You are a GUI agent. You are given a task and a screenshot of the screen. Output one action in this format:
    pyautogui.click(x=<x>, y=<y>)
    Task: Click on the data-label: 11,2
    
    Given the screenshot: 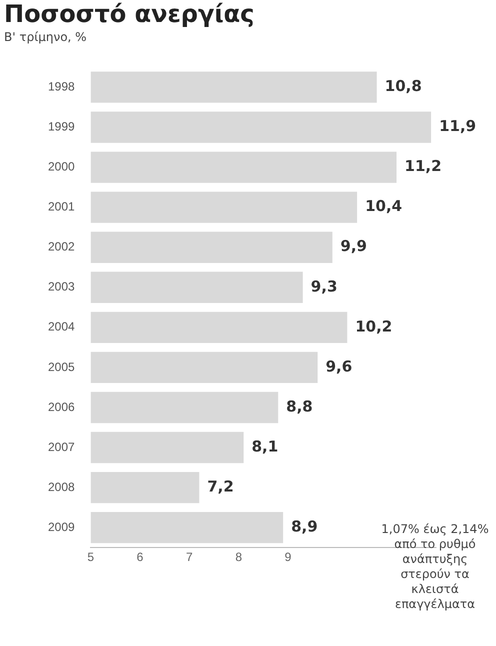 What is the action you would take?
    pyautogui.click(x=423, y=166)
    